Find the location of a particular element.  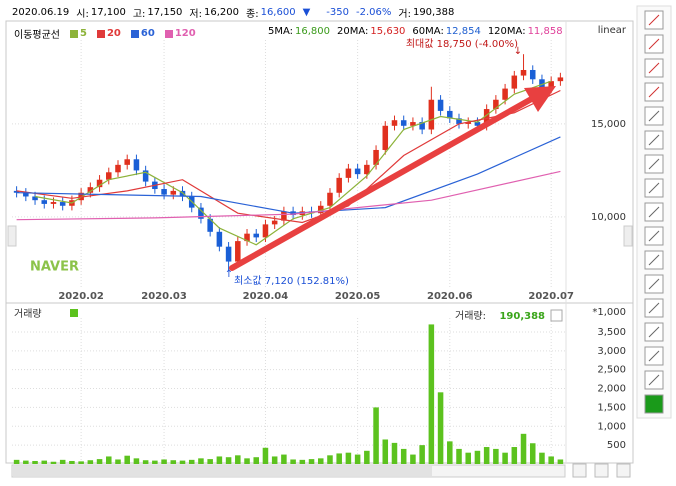

volume-readout-label: 거래량: is located at coordinates (470, 316).